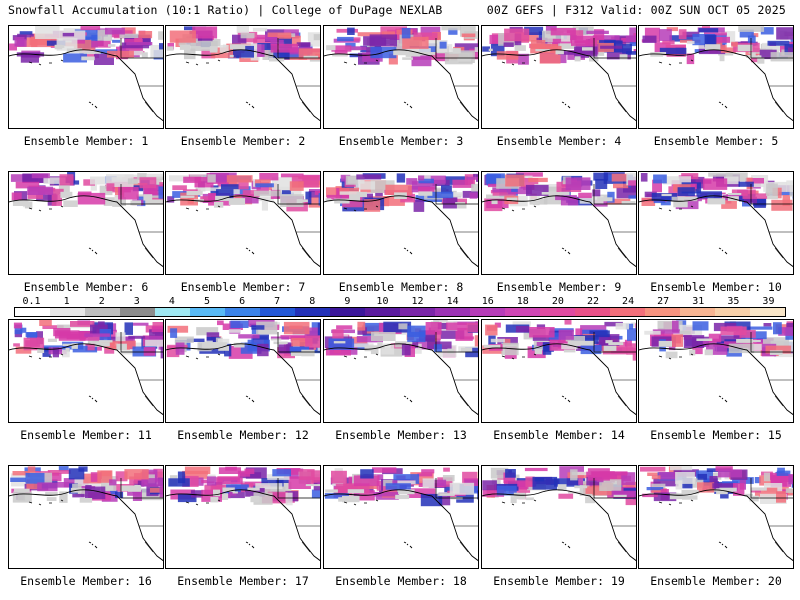 This screenshot has height=600, width=800. I want to click on ensemble-member-label: Ensemble Member: 10, so click(716, 287).